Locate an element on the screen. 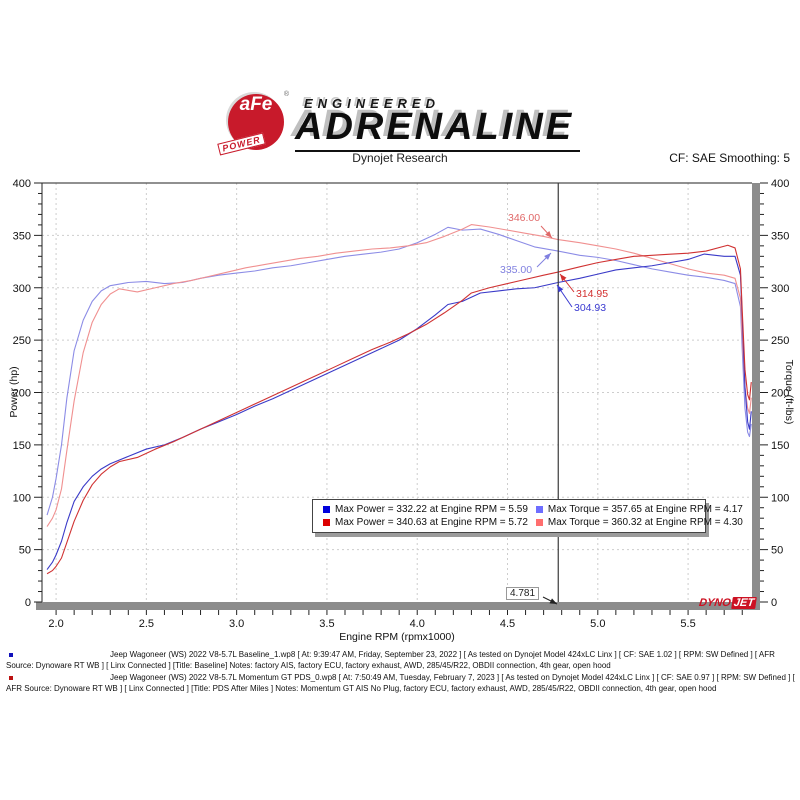  smoothing-label: CF: SAE Smoothing: 5 is located at coordinates (729, 158).